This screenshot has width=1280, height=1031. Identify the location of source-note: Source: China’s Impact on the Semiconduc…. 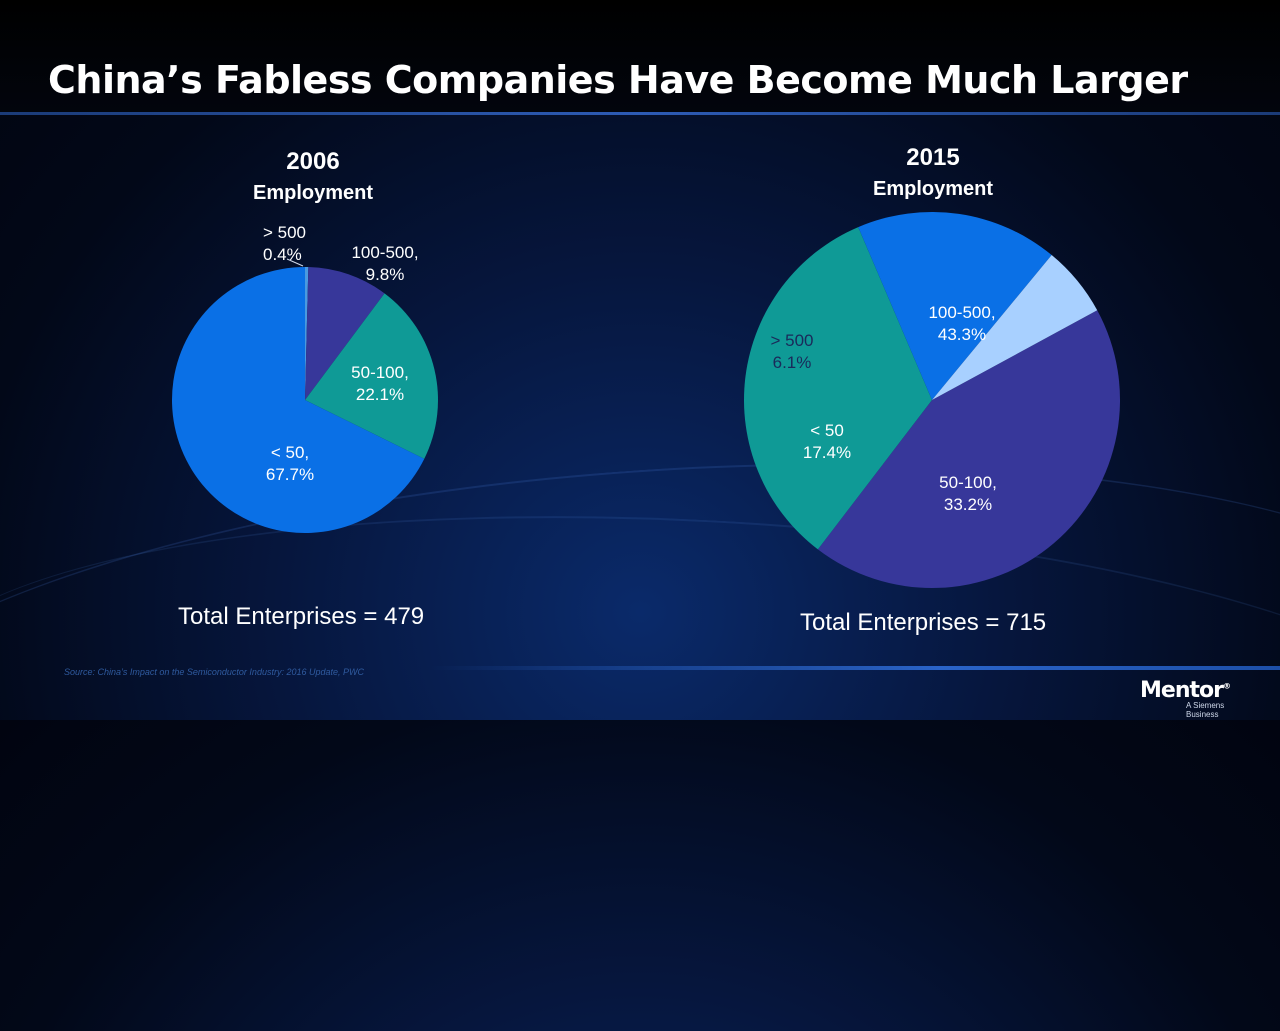
(214, 672).